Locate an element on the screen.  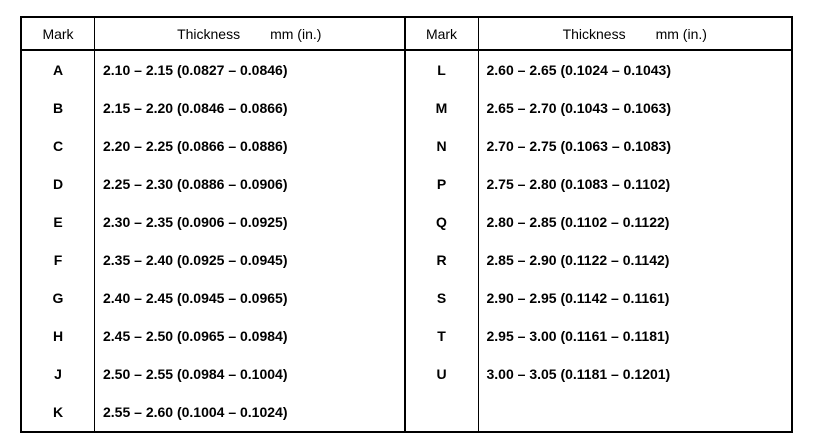
mark-cell: M is located at coordinates (441, 108).